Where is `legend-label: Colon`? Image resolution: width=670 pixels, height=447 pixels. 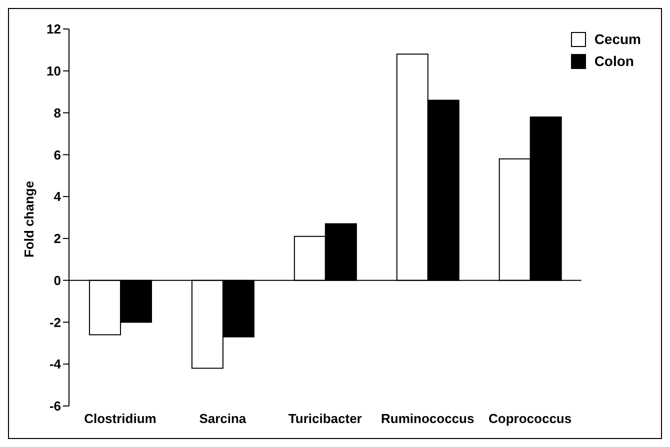
legend-label: Colon is located at coordinates (614, 61).